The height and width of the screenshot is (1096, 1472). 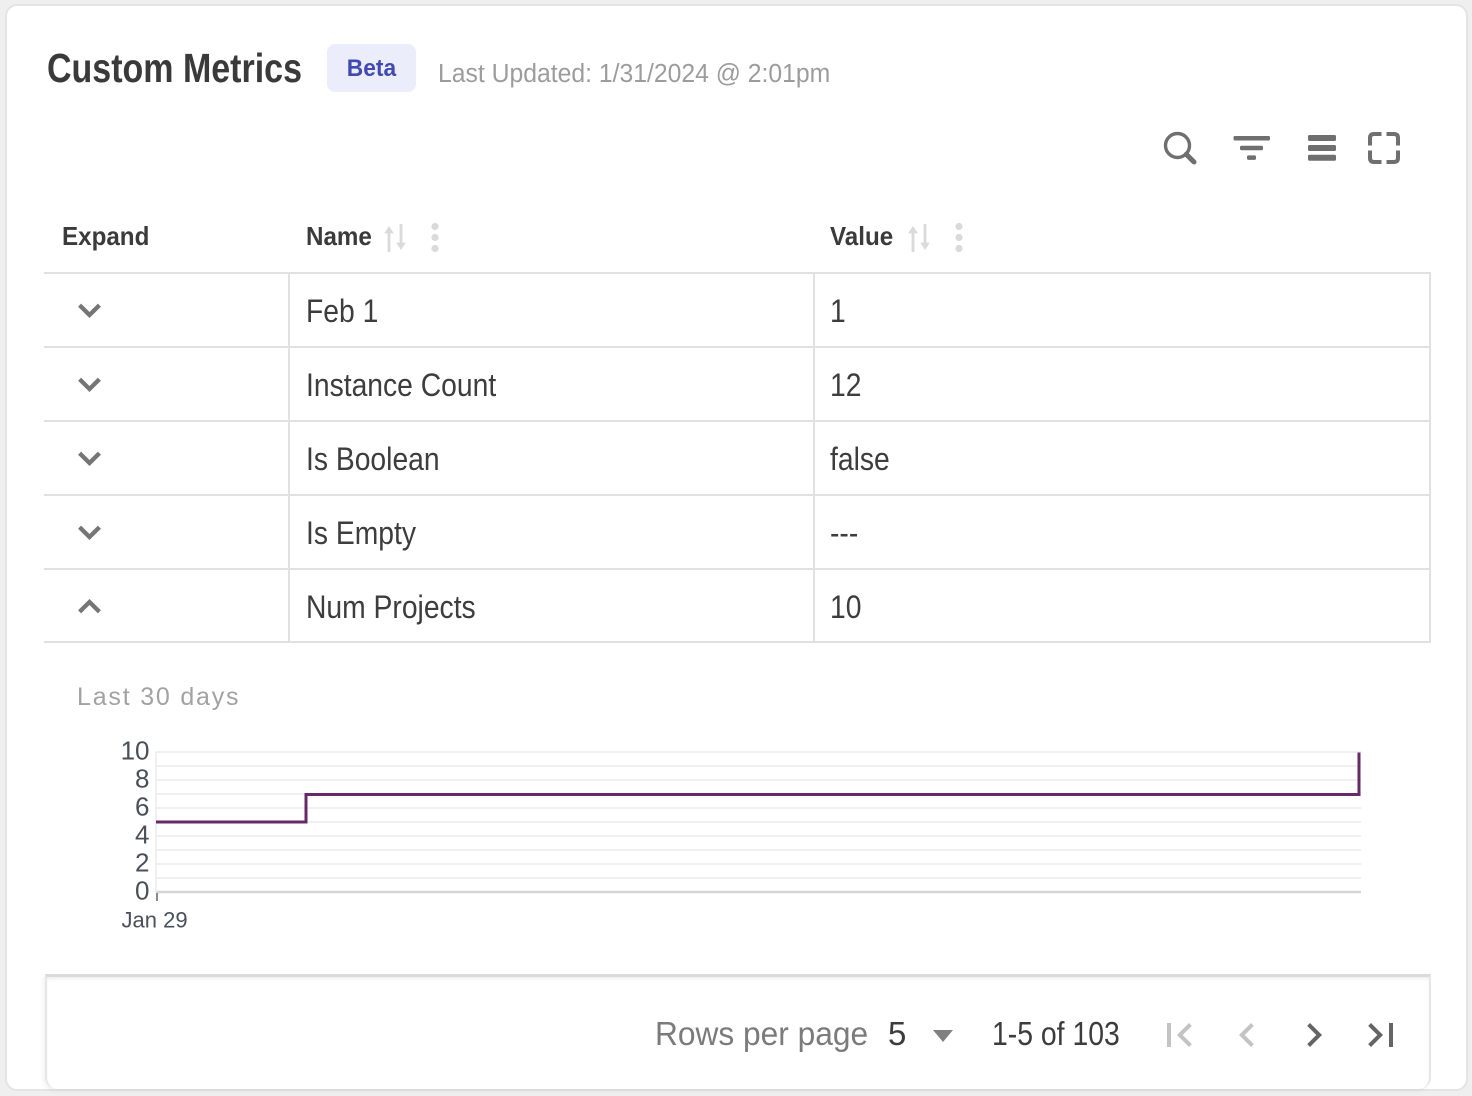 I want to click on svg-text: Jan 29, so click(x=155, y=920).